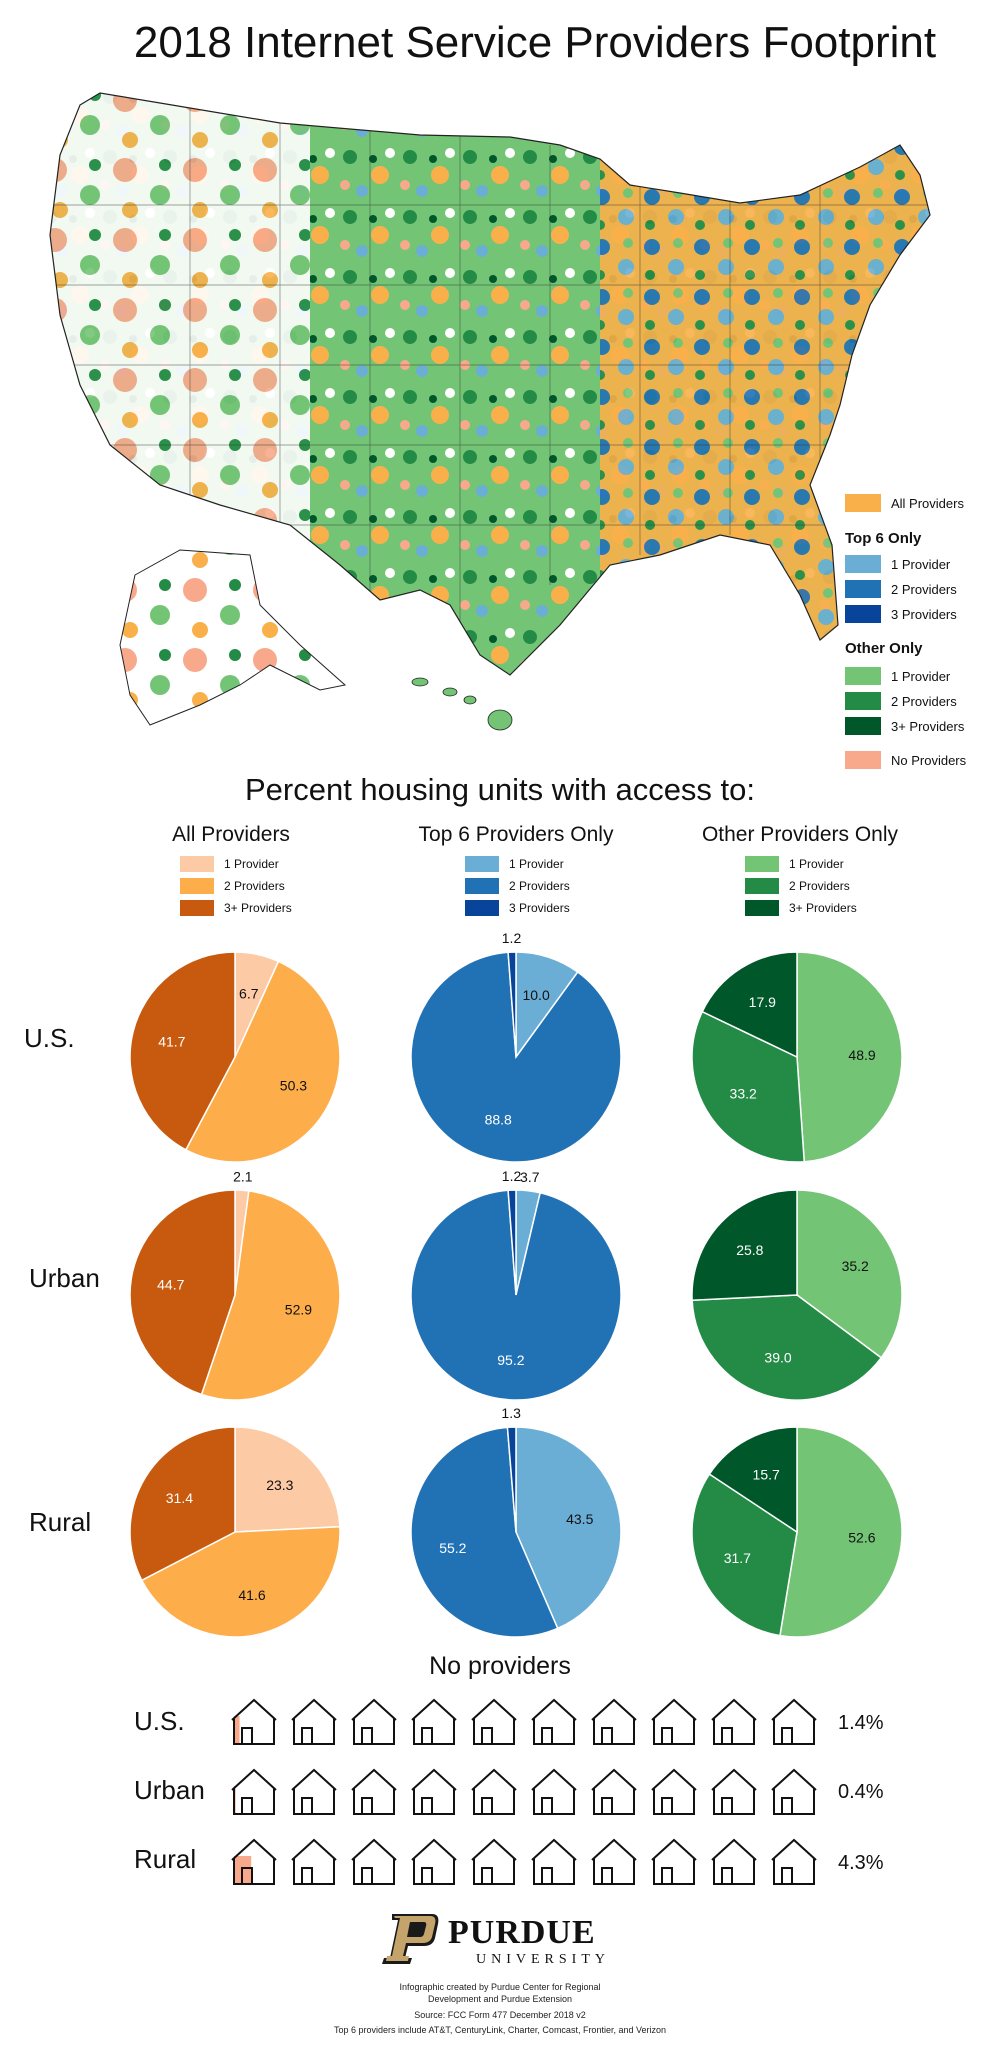  Describe the element at coordinates (516, 834) in the screenshot. I see `column-title-top6: Top 6 Providers Only` at that location.